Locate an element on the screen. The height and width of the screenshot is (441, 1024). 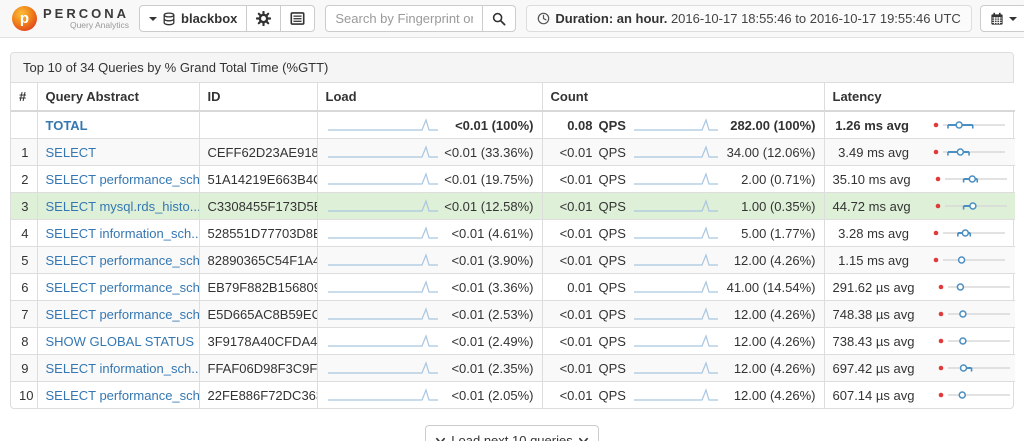
query-id: 22FE886F72DC3634 is located at coordinates (258, 394).